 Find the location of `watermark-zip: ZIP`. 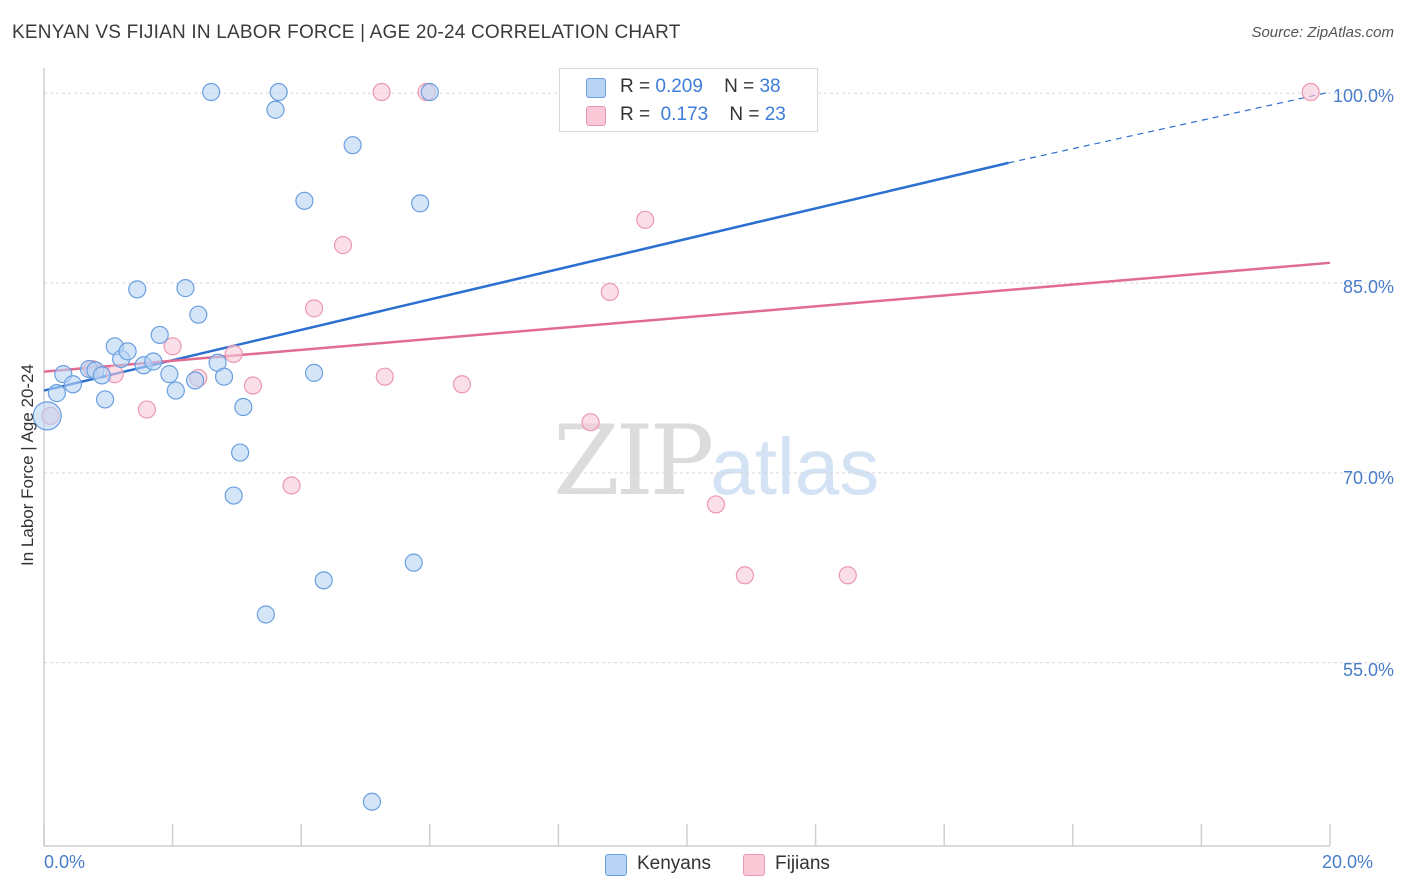

watermark-zip: ZIP is located at coordinates (633, 461).